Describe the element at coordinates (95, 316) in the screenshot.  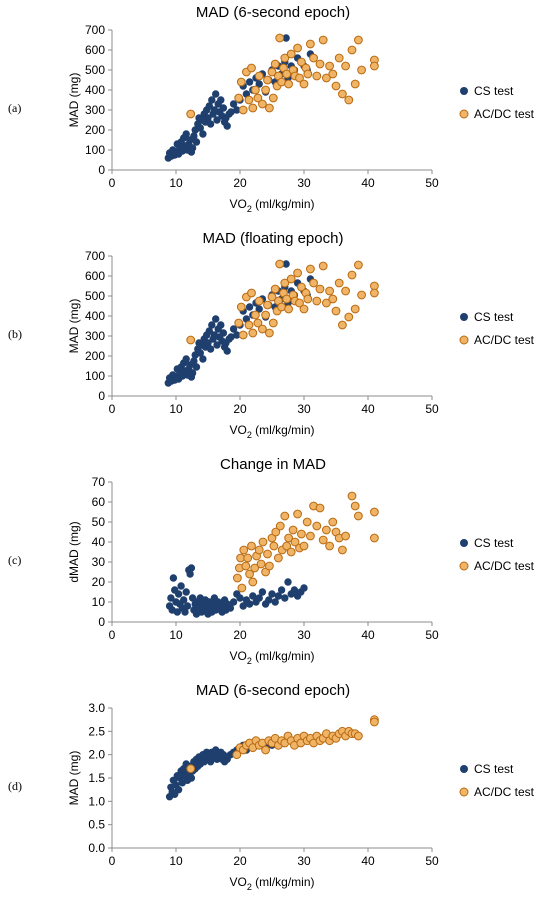
I see `y-tick-label: 400` at that location.